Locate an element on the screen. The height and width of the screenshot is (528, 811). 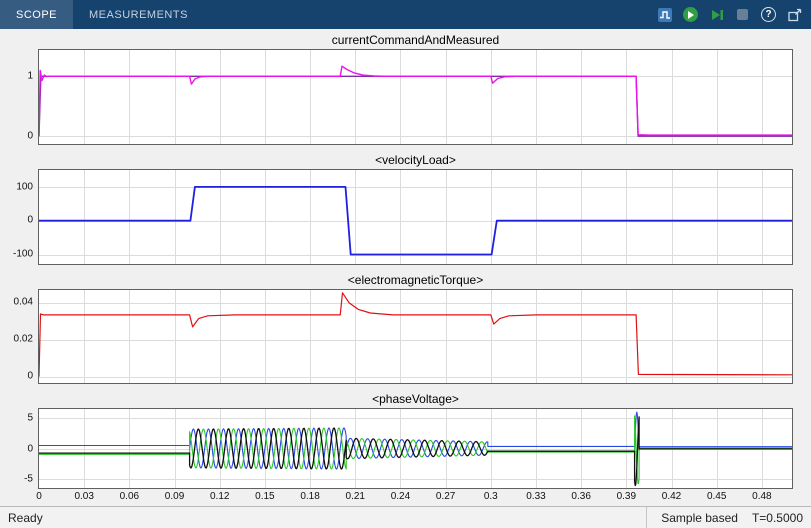
x-tick-label: 0.15 is located at coordinates (265, 496).